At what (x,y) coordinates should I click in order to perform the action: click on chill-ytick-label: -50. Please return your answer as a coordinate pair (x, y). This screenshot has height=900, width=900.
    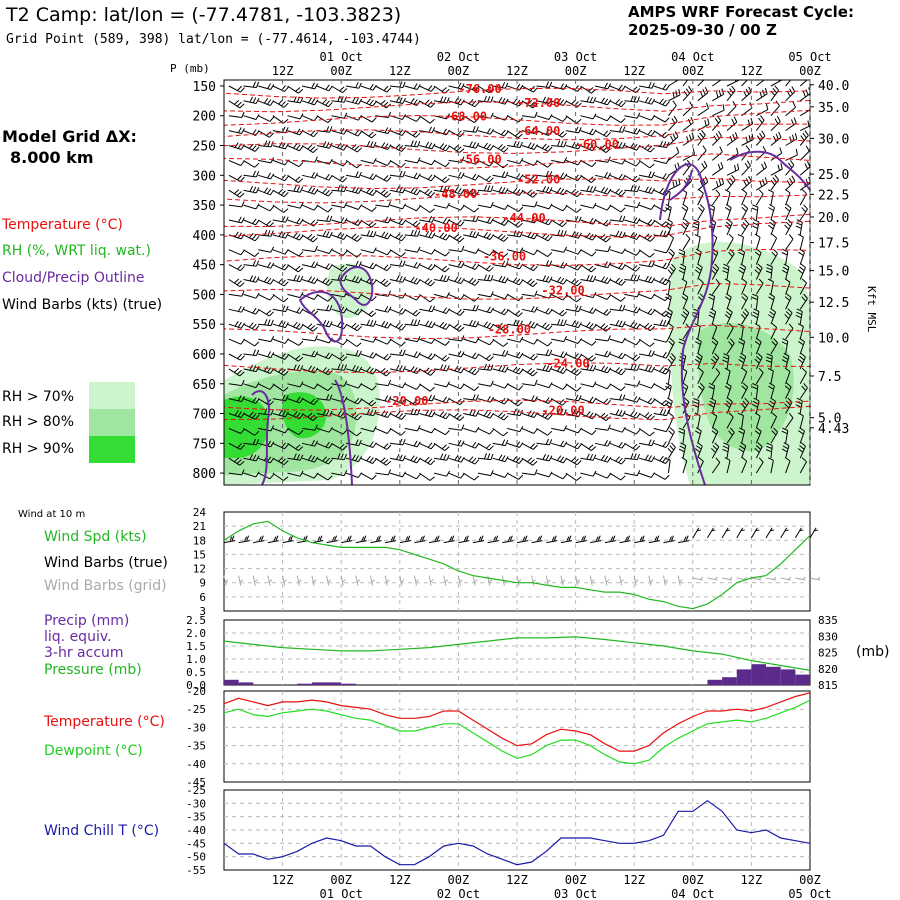
    Looking at the image, I should click on (196, 857).